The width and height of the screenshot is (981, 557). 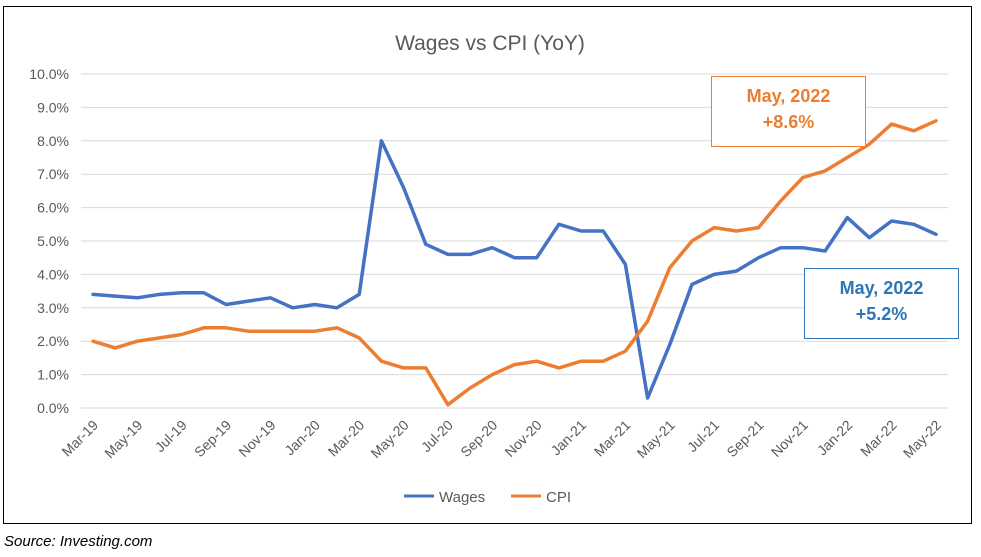 What do you see at coordinates (53, 274) in the screenshot?
I see `y-tick-label: 4.0%` at bounding box center [53, 274].